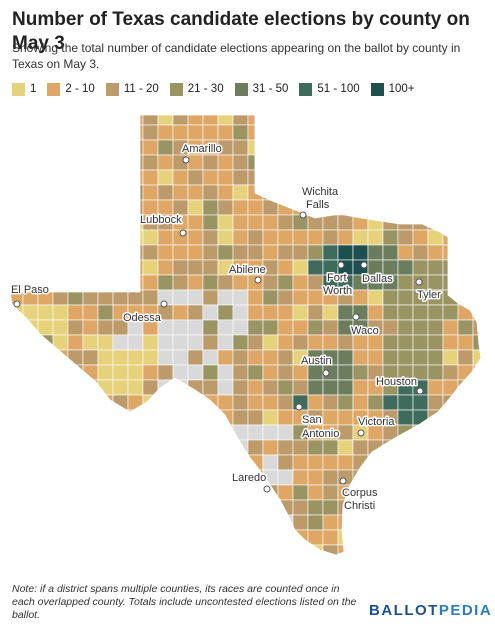  What do you see at coordinates (404, 610) in the screenshot?
I see `logo-part1: BALLOT` at bounding box center [404, 610].